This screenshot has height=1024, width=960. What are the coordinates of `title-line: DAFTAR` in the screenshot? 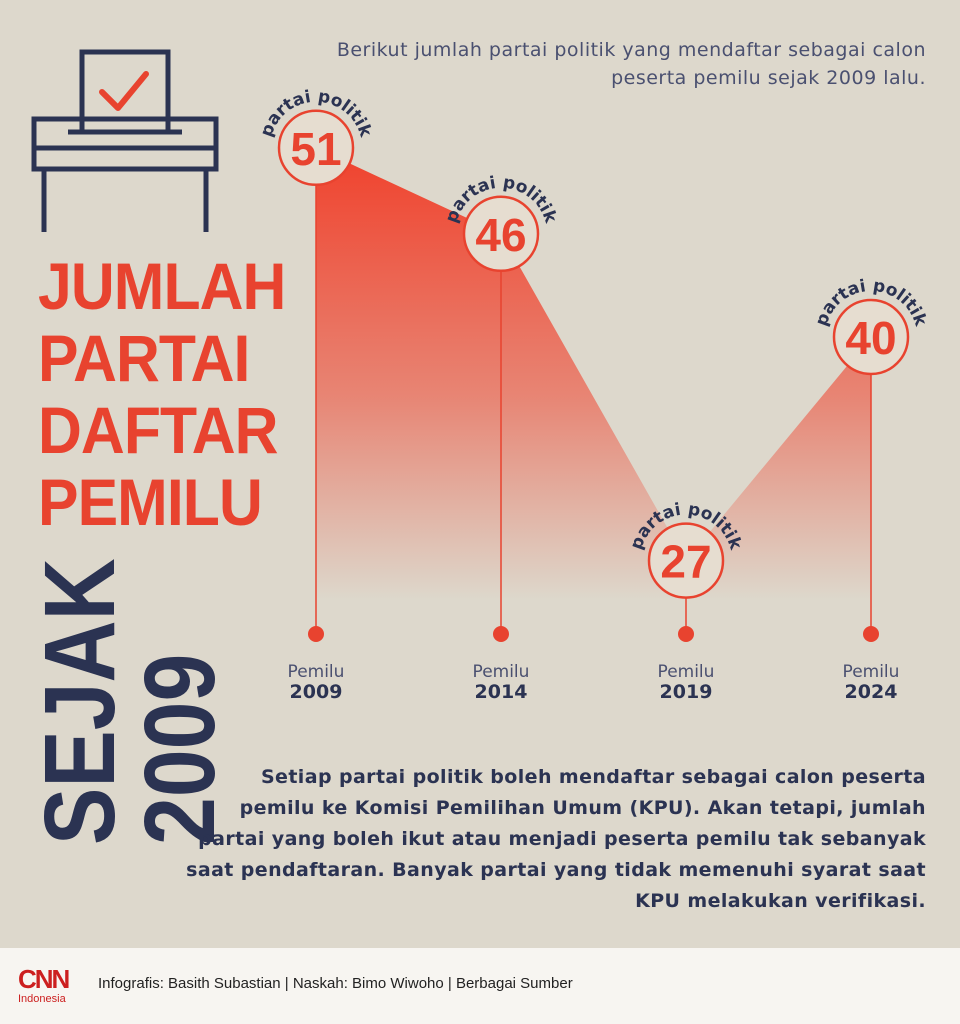 It's located at (158, 430).